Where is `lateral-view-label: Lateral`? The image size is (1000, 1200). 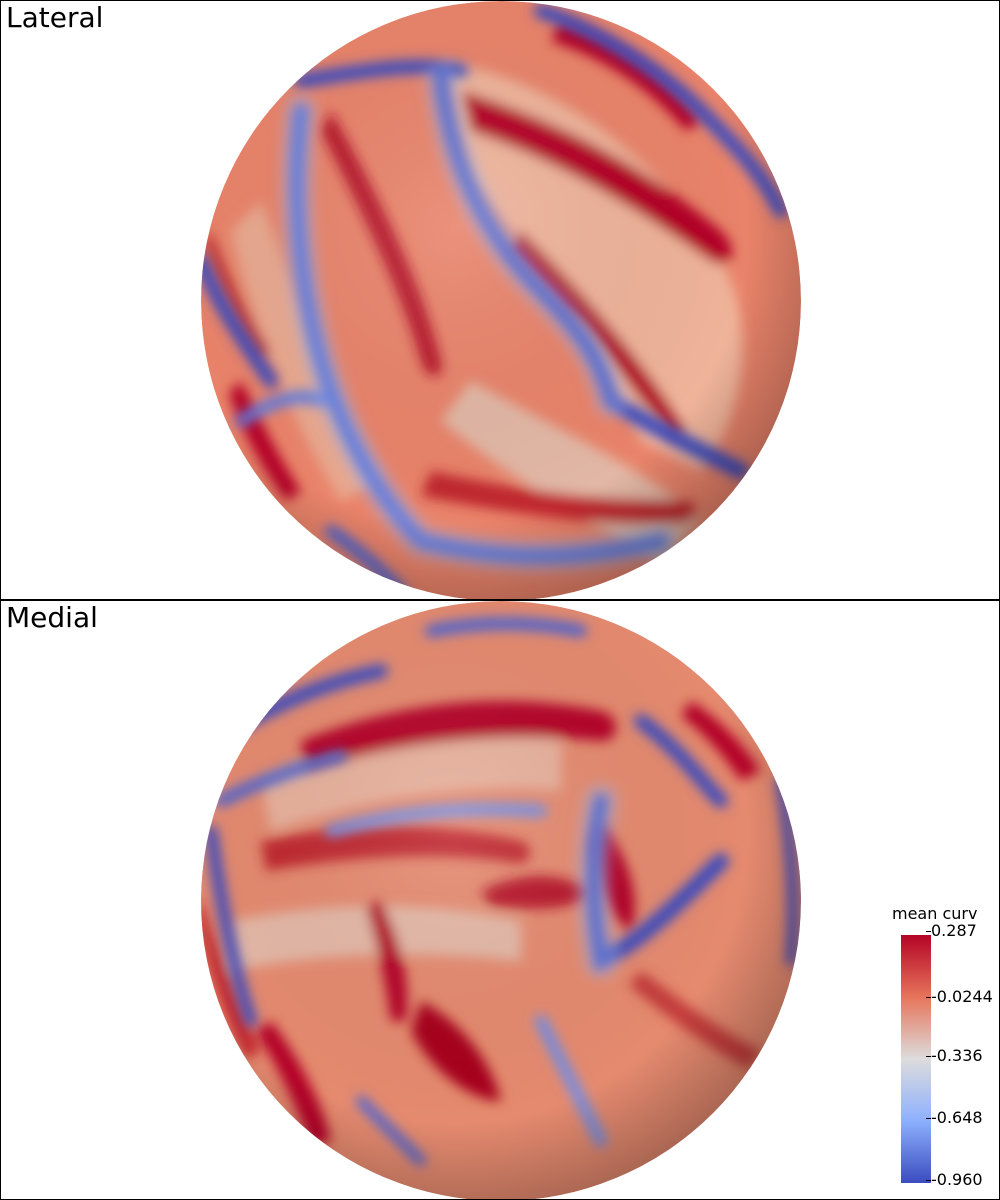 lateral-view-label: Lateral is located at coordinates (55, 17).